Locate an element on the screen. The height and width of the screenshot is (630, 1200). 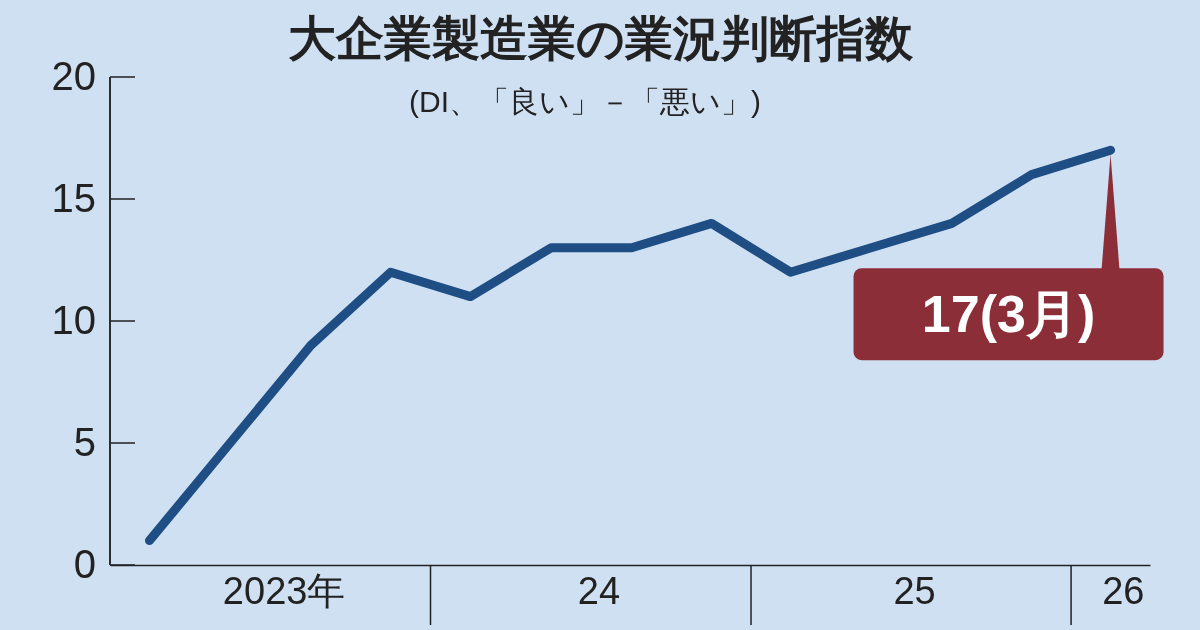
x-tick-label: 2023年 is located at coordinates (284, 590).